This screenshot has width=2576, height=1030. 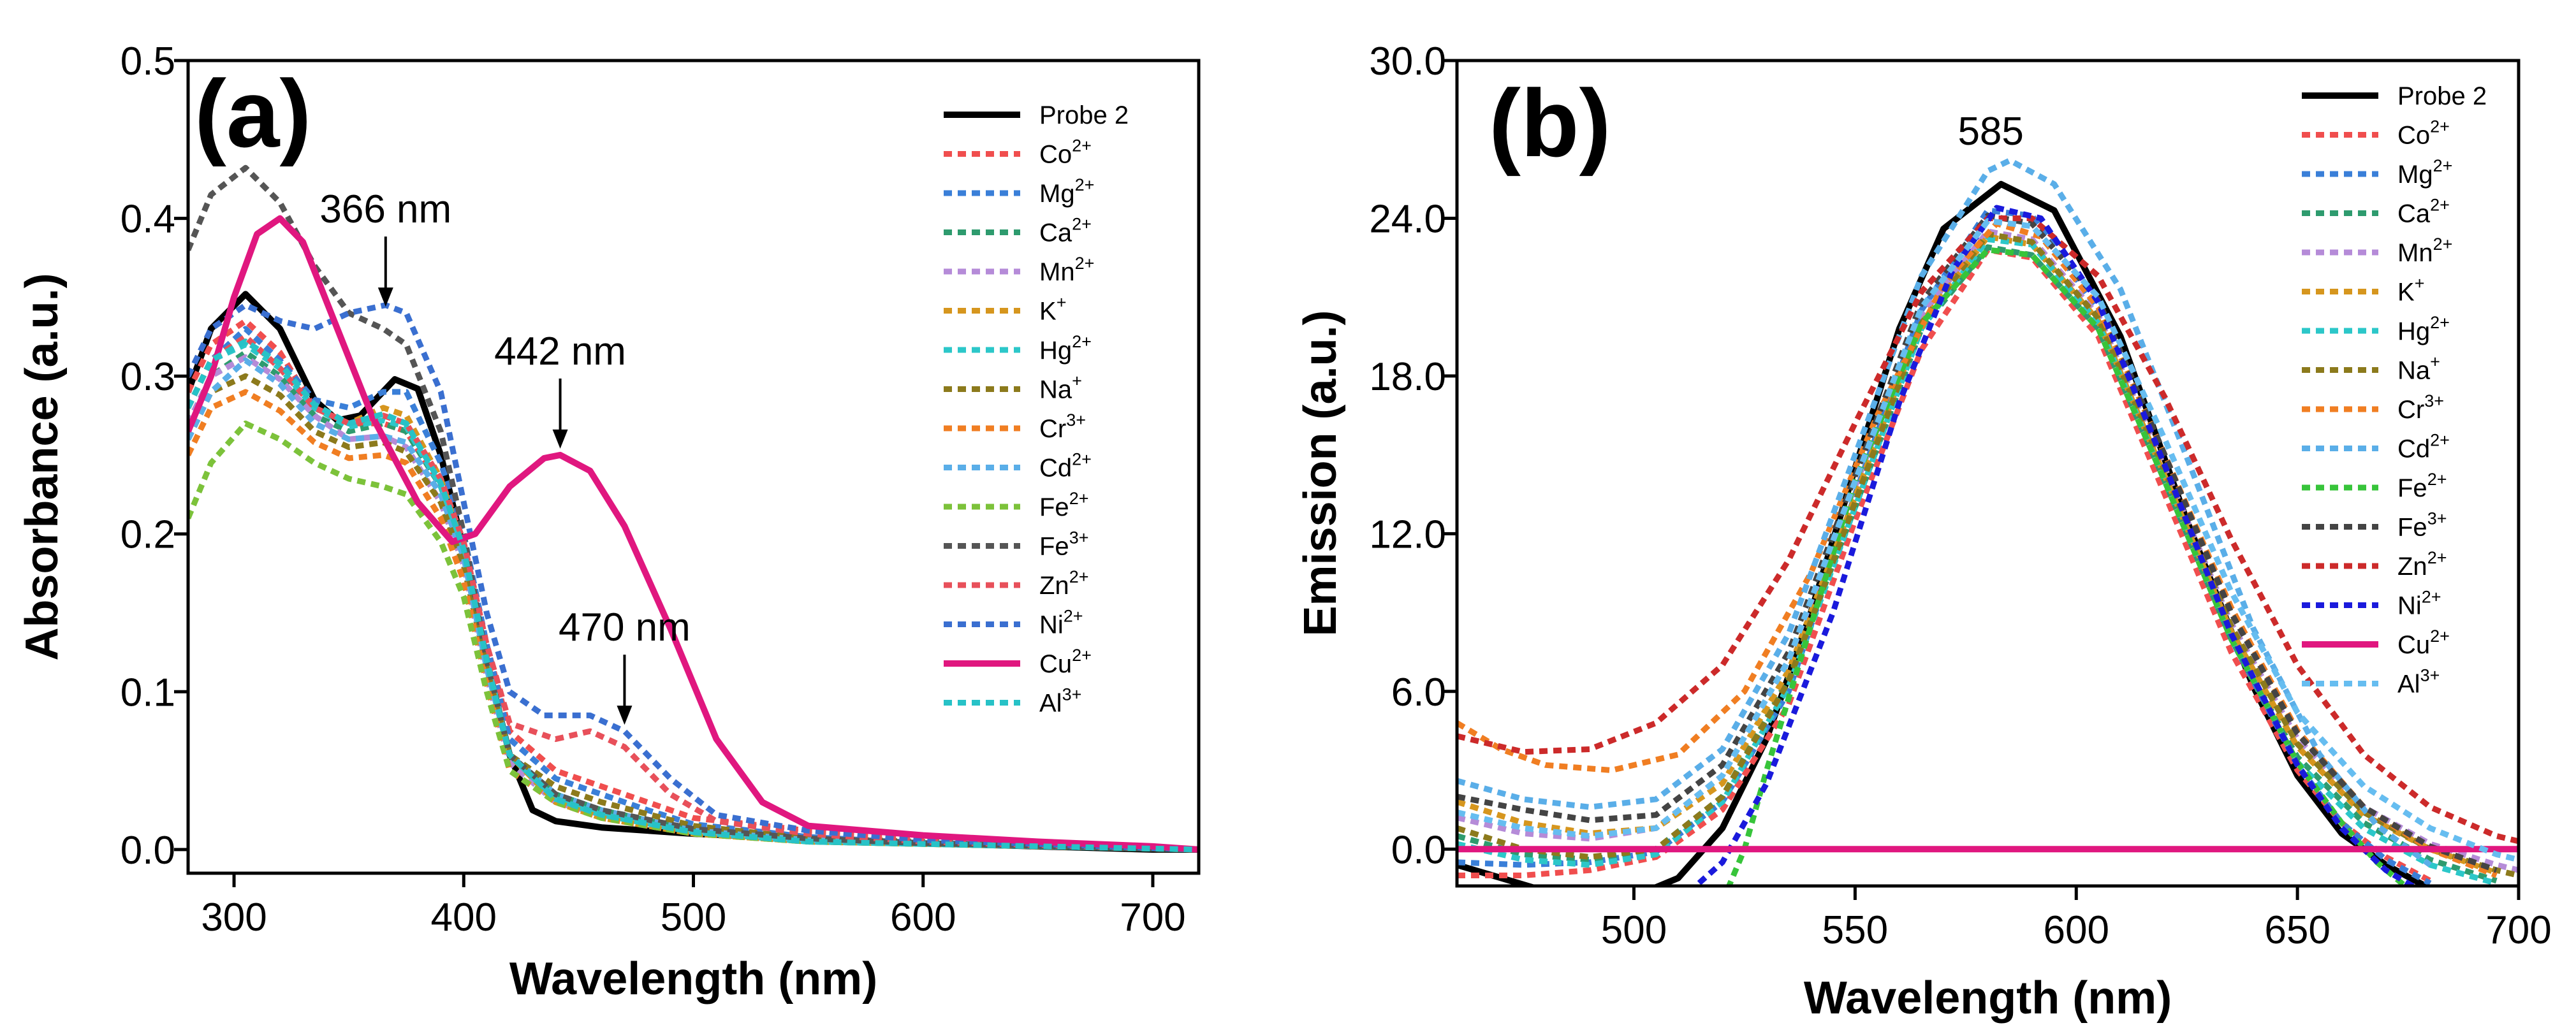 I want to click on y-axis-label: Emission (a.u.), so click(x=1320, y=473).